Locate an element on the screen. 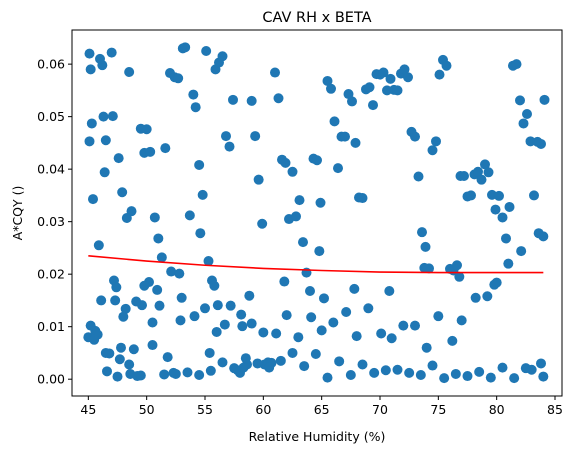 The height and width of the screenshot is (457, 576). y-tick-label: 0.02 is located at coordinates (51, 274).